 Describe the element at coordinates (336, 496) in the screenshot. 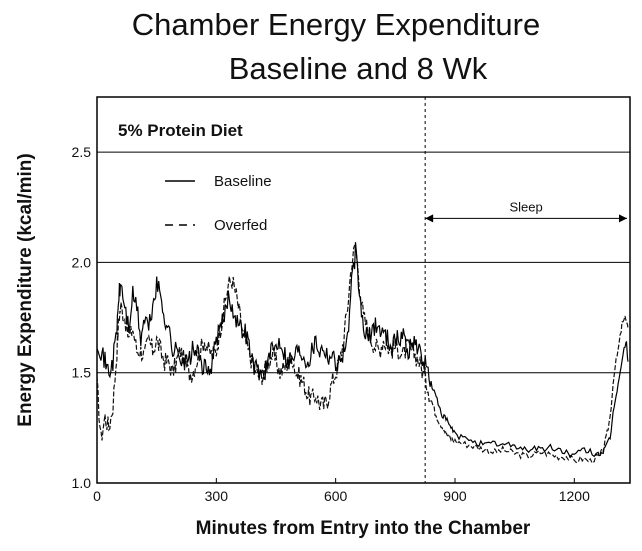

I see `x-tick-label: 600` at that location.